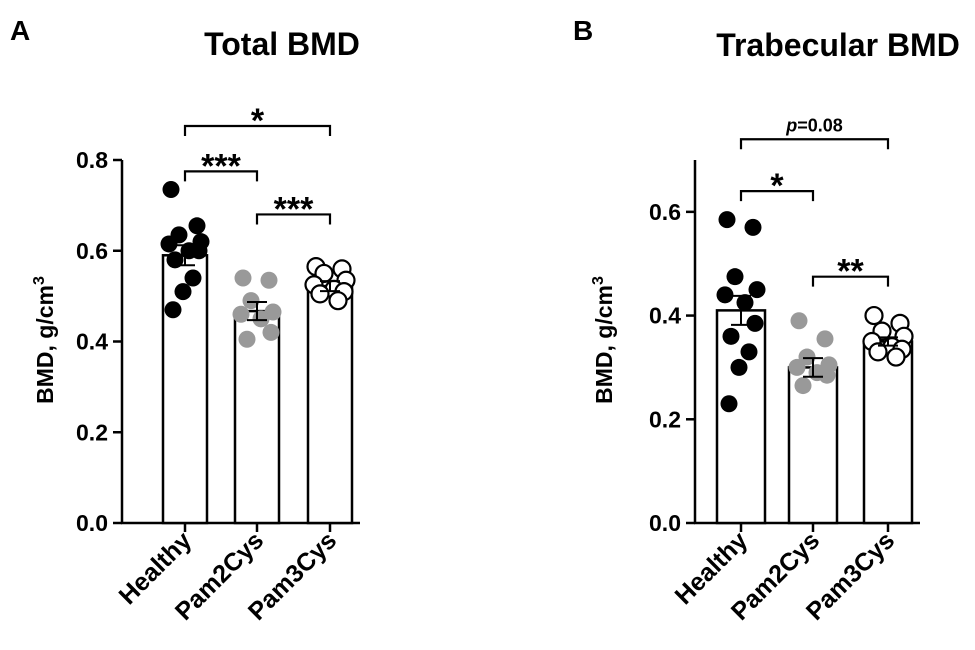  Describe the element at coordinates (92, 160) in the screenshot. I see `y-tick-label: 0.8` at that location.